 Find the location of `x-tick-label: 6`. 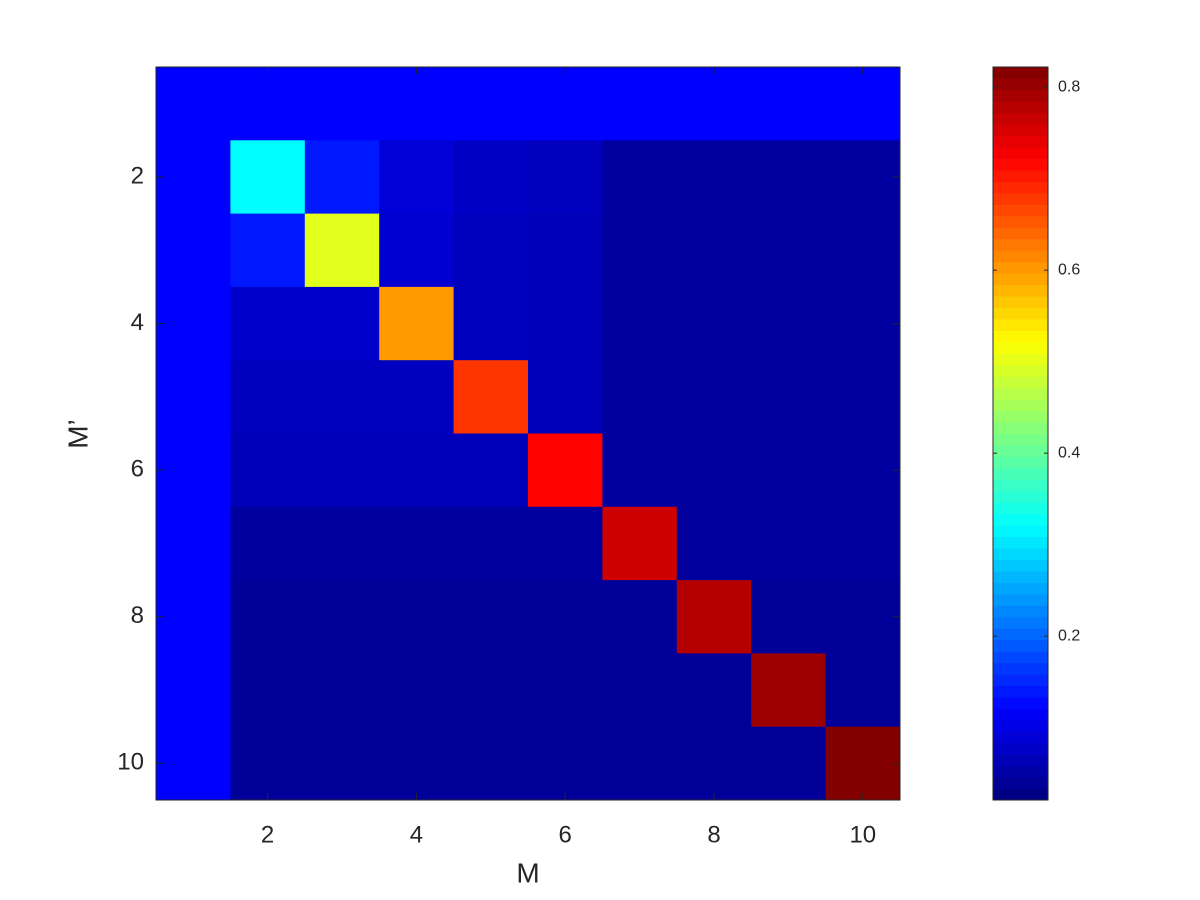

x-tick-label: 6 is located at coordinates (565, 834).